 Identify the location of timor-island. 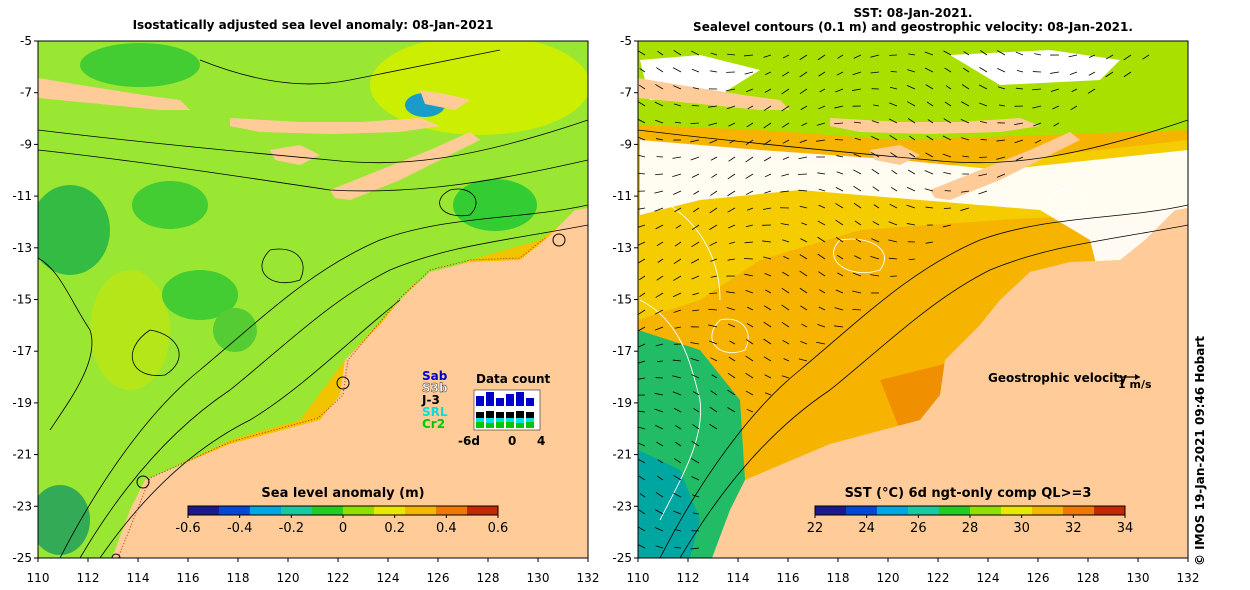
(1005, 166).